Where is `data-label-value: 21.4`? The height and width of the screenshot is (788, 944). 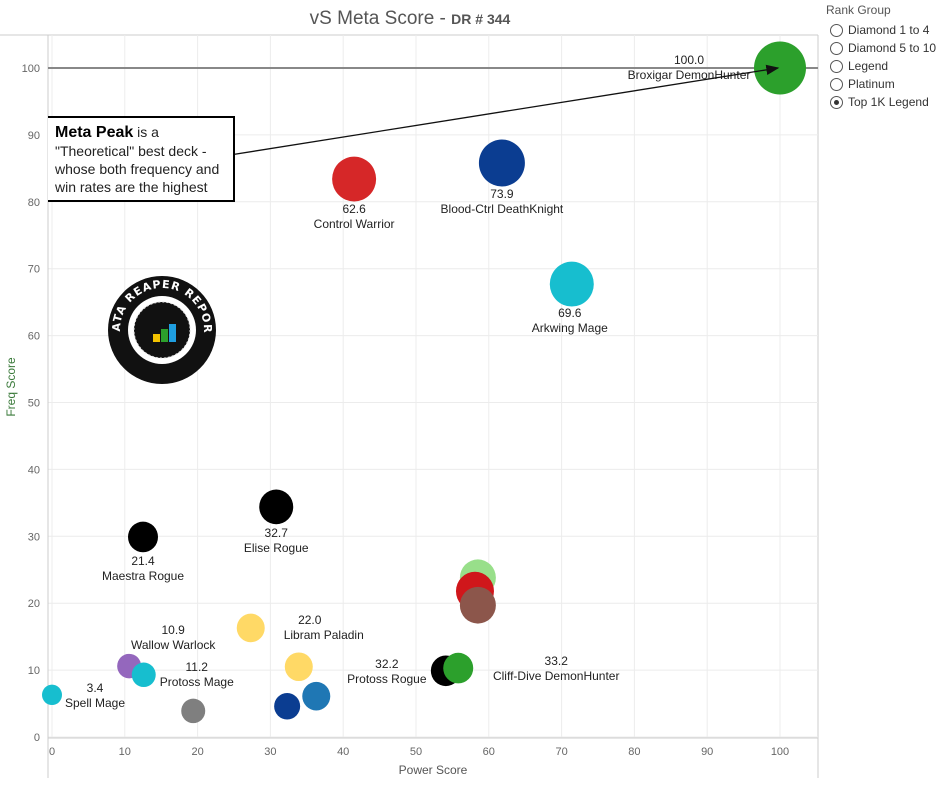
data-label-value: 21.4 is located at coordinates (143, 561).